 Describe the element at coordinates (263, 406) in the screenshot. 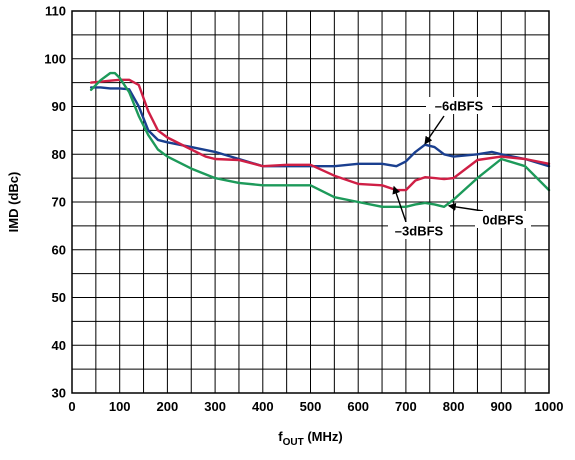

I see `x-tick-label: 400` at that location.